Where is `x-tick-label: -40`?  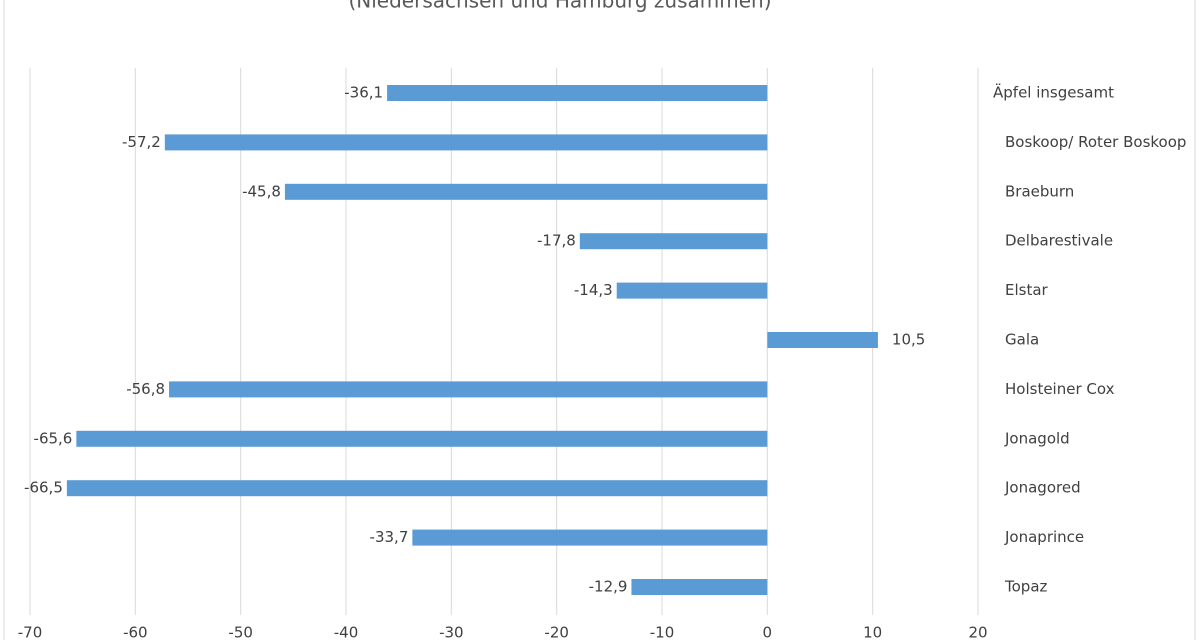 x-tick-label: -40 is located at coordinates (346, 632).